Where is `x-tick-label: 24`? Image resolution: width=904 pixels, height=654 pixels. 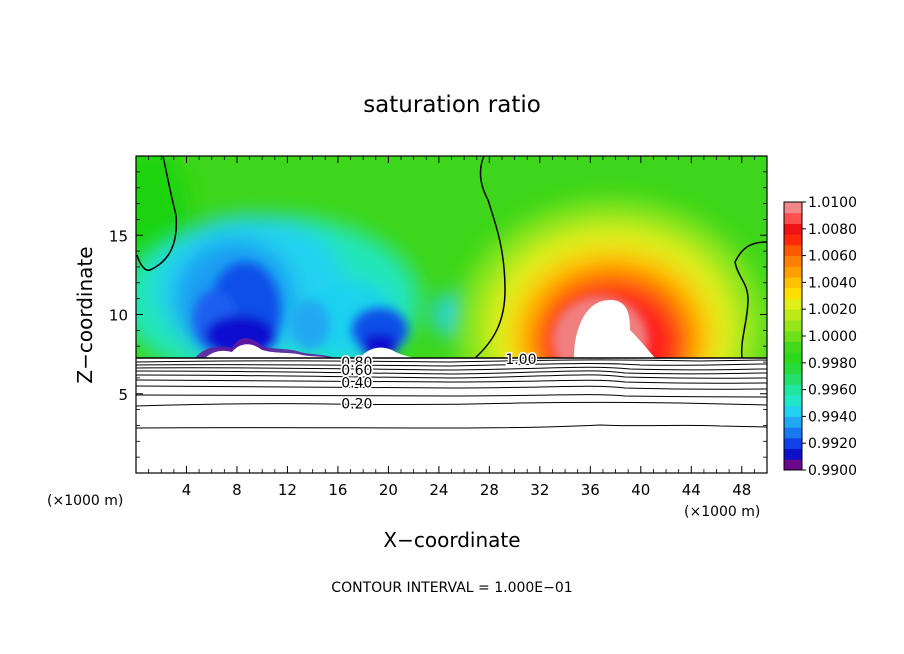 x-tick-label: 24 is located at coordinates (438, 490).